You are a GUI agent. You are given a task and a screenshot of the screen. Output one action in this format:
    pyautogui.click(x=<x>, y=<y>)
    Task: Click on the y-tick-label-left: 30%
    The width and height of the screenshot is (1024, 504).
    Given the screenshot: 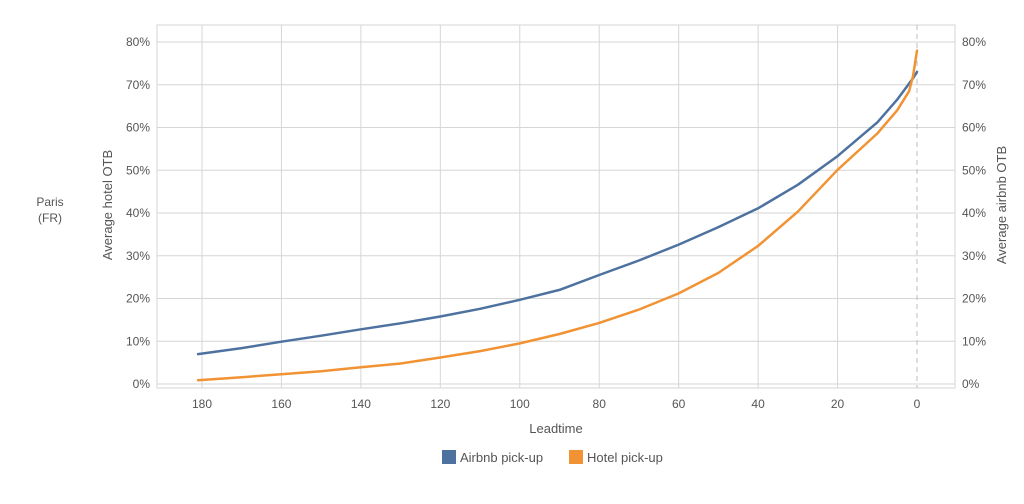 What is the action you would take?
    pyautogui.click(x=138, y=256)
    